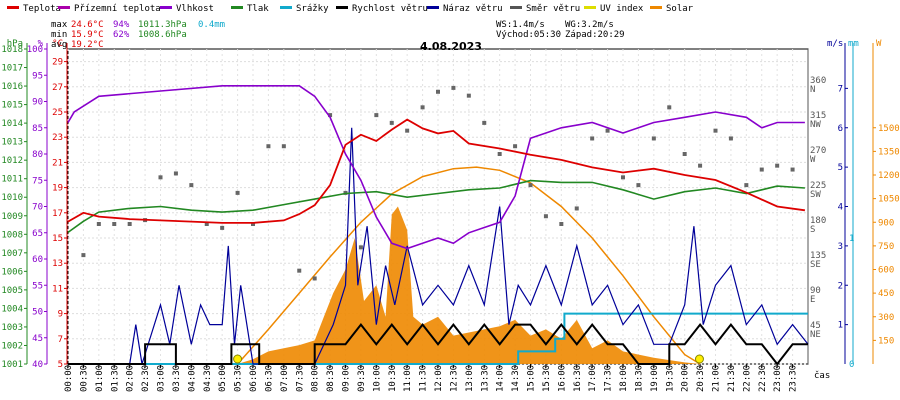  What do you see at coordinates (347, 378) in the screenshot?
I see `x-tick-label: 09:00` at bounding box center [347, 378].